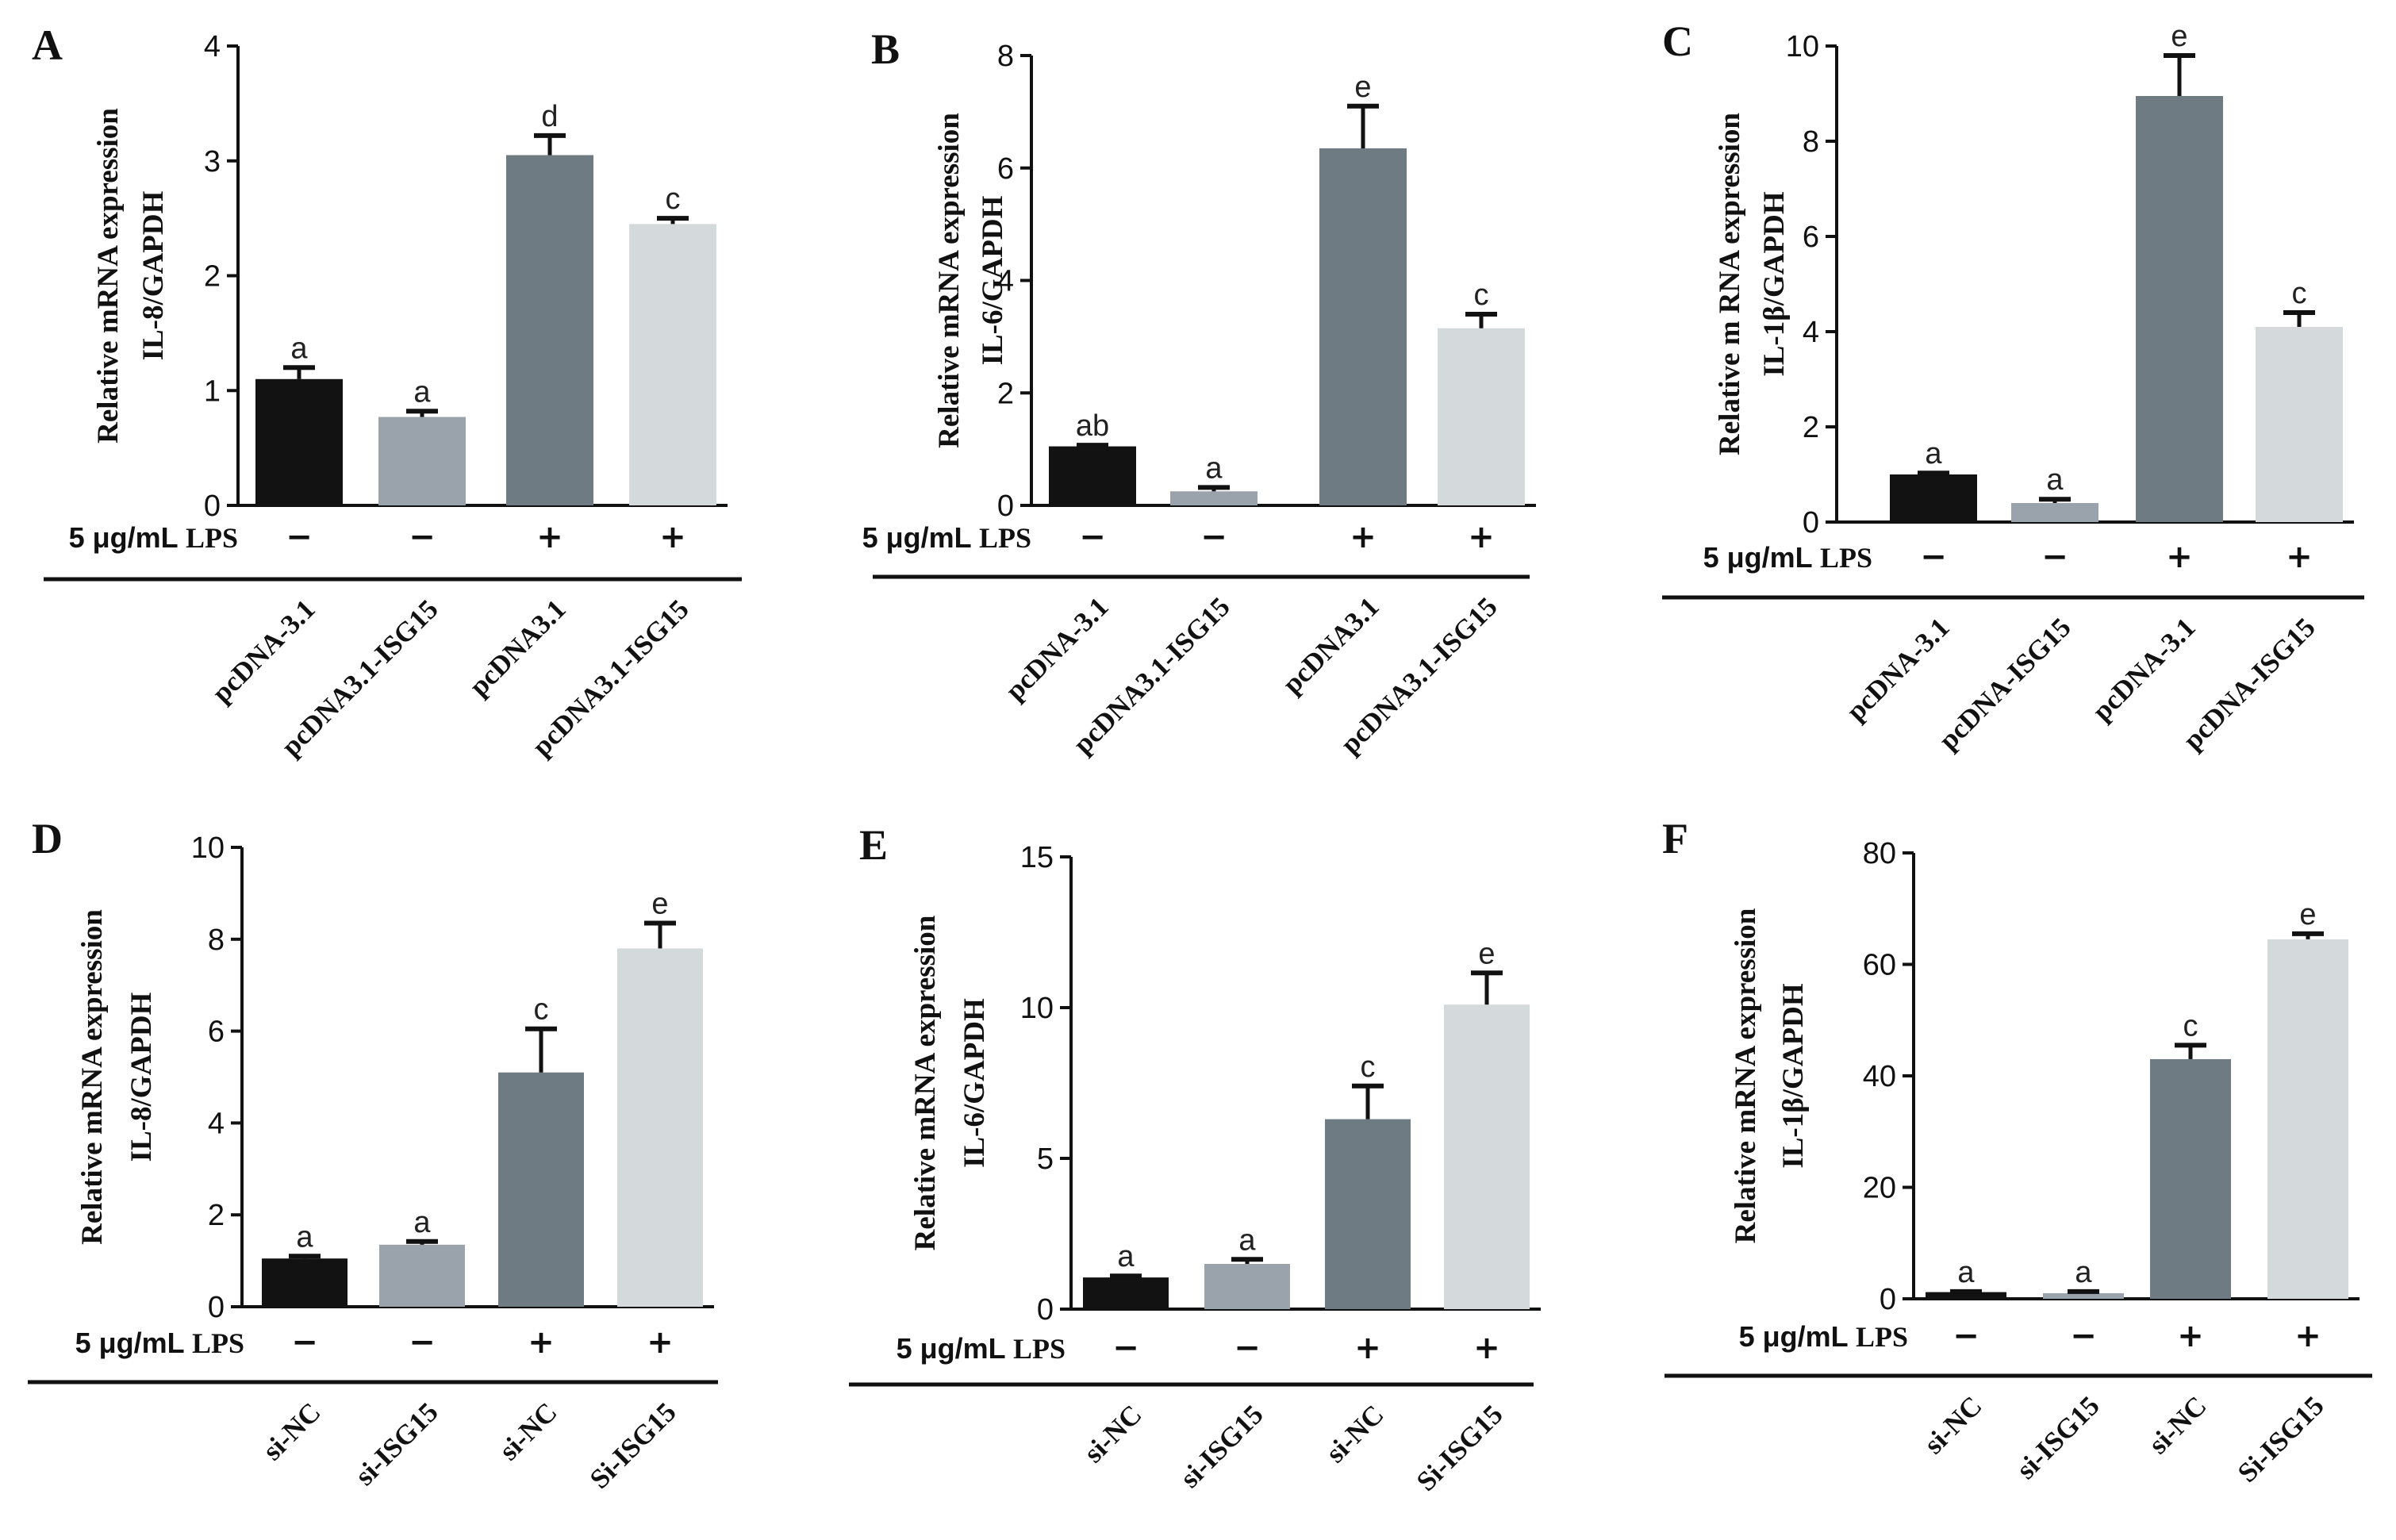  Describe the element at coordinates (1793, 1075) in the screenshot. I see `y-axis-label: IL-1β/GAPDH` at that location.